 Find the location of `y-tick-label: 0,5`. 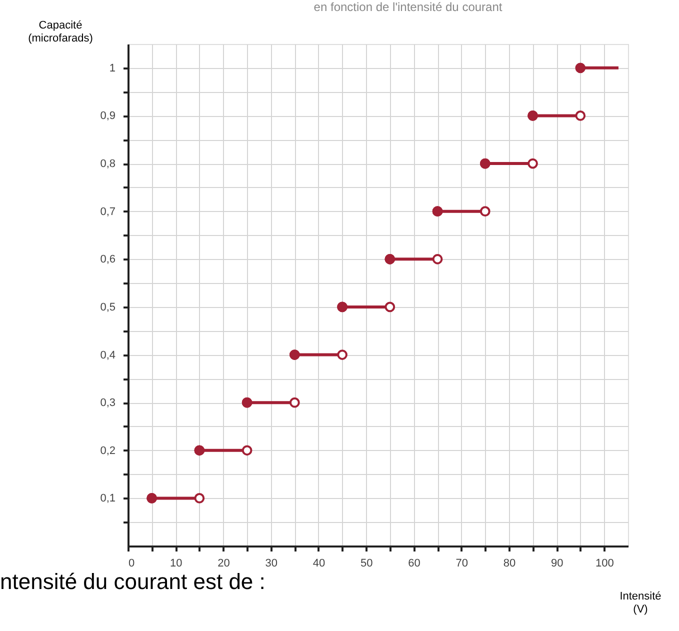

y-tick-label: 0,5 is located at coordinates (108, 307).